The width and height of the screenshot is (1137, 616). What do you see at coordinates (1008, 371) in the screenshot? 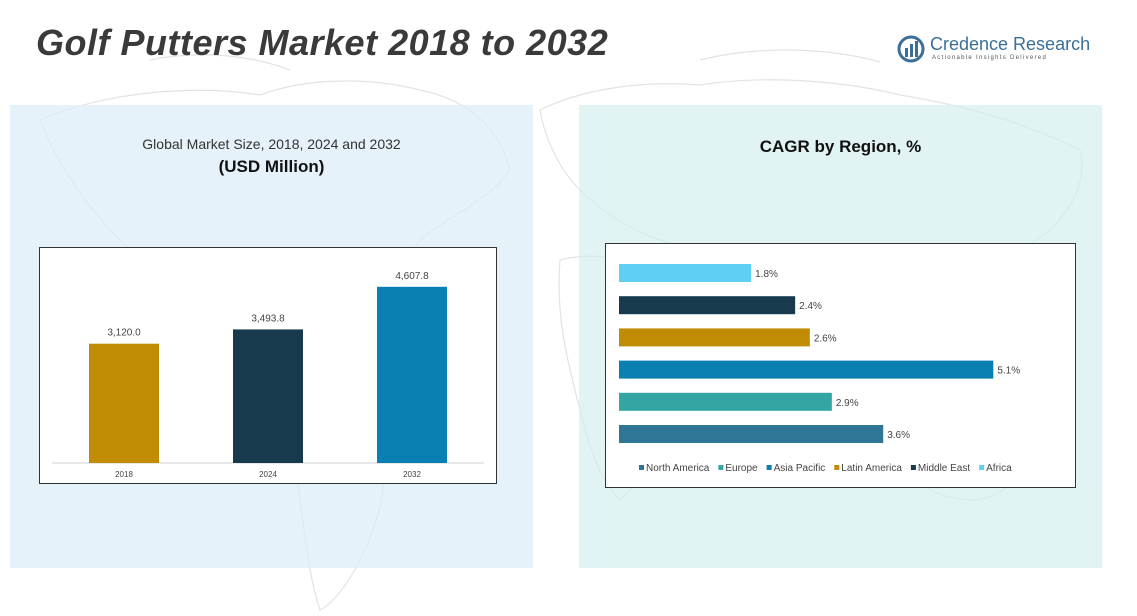
I see `value-label-asia-pacific: 5.1%` at bounding box center [1008, 371].